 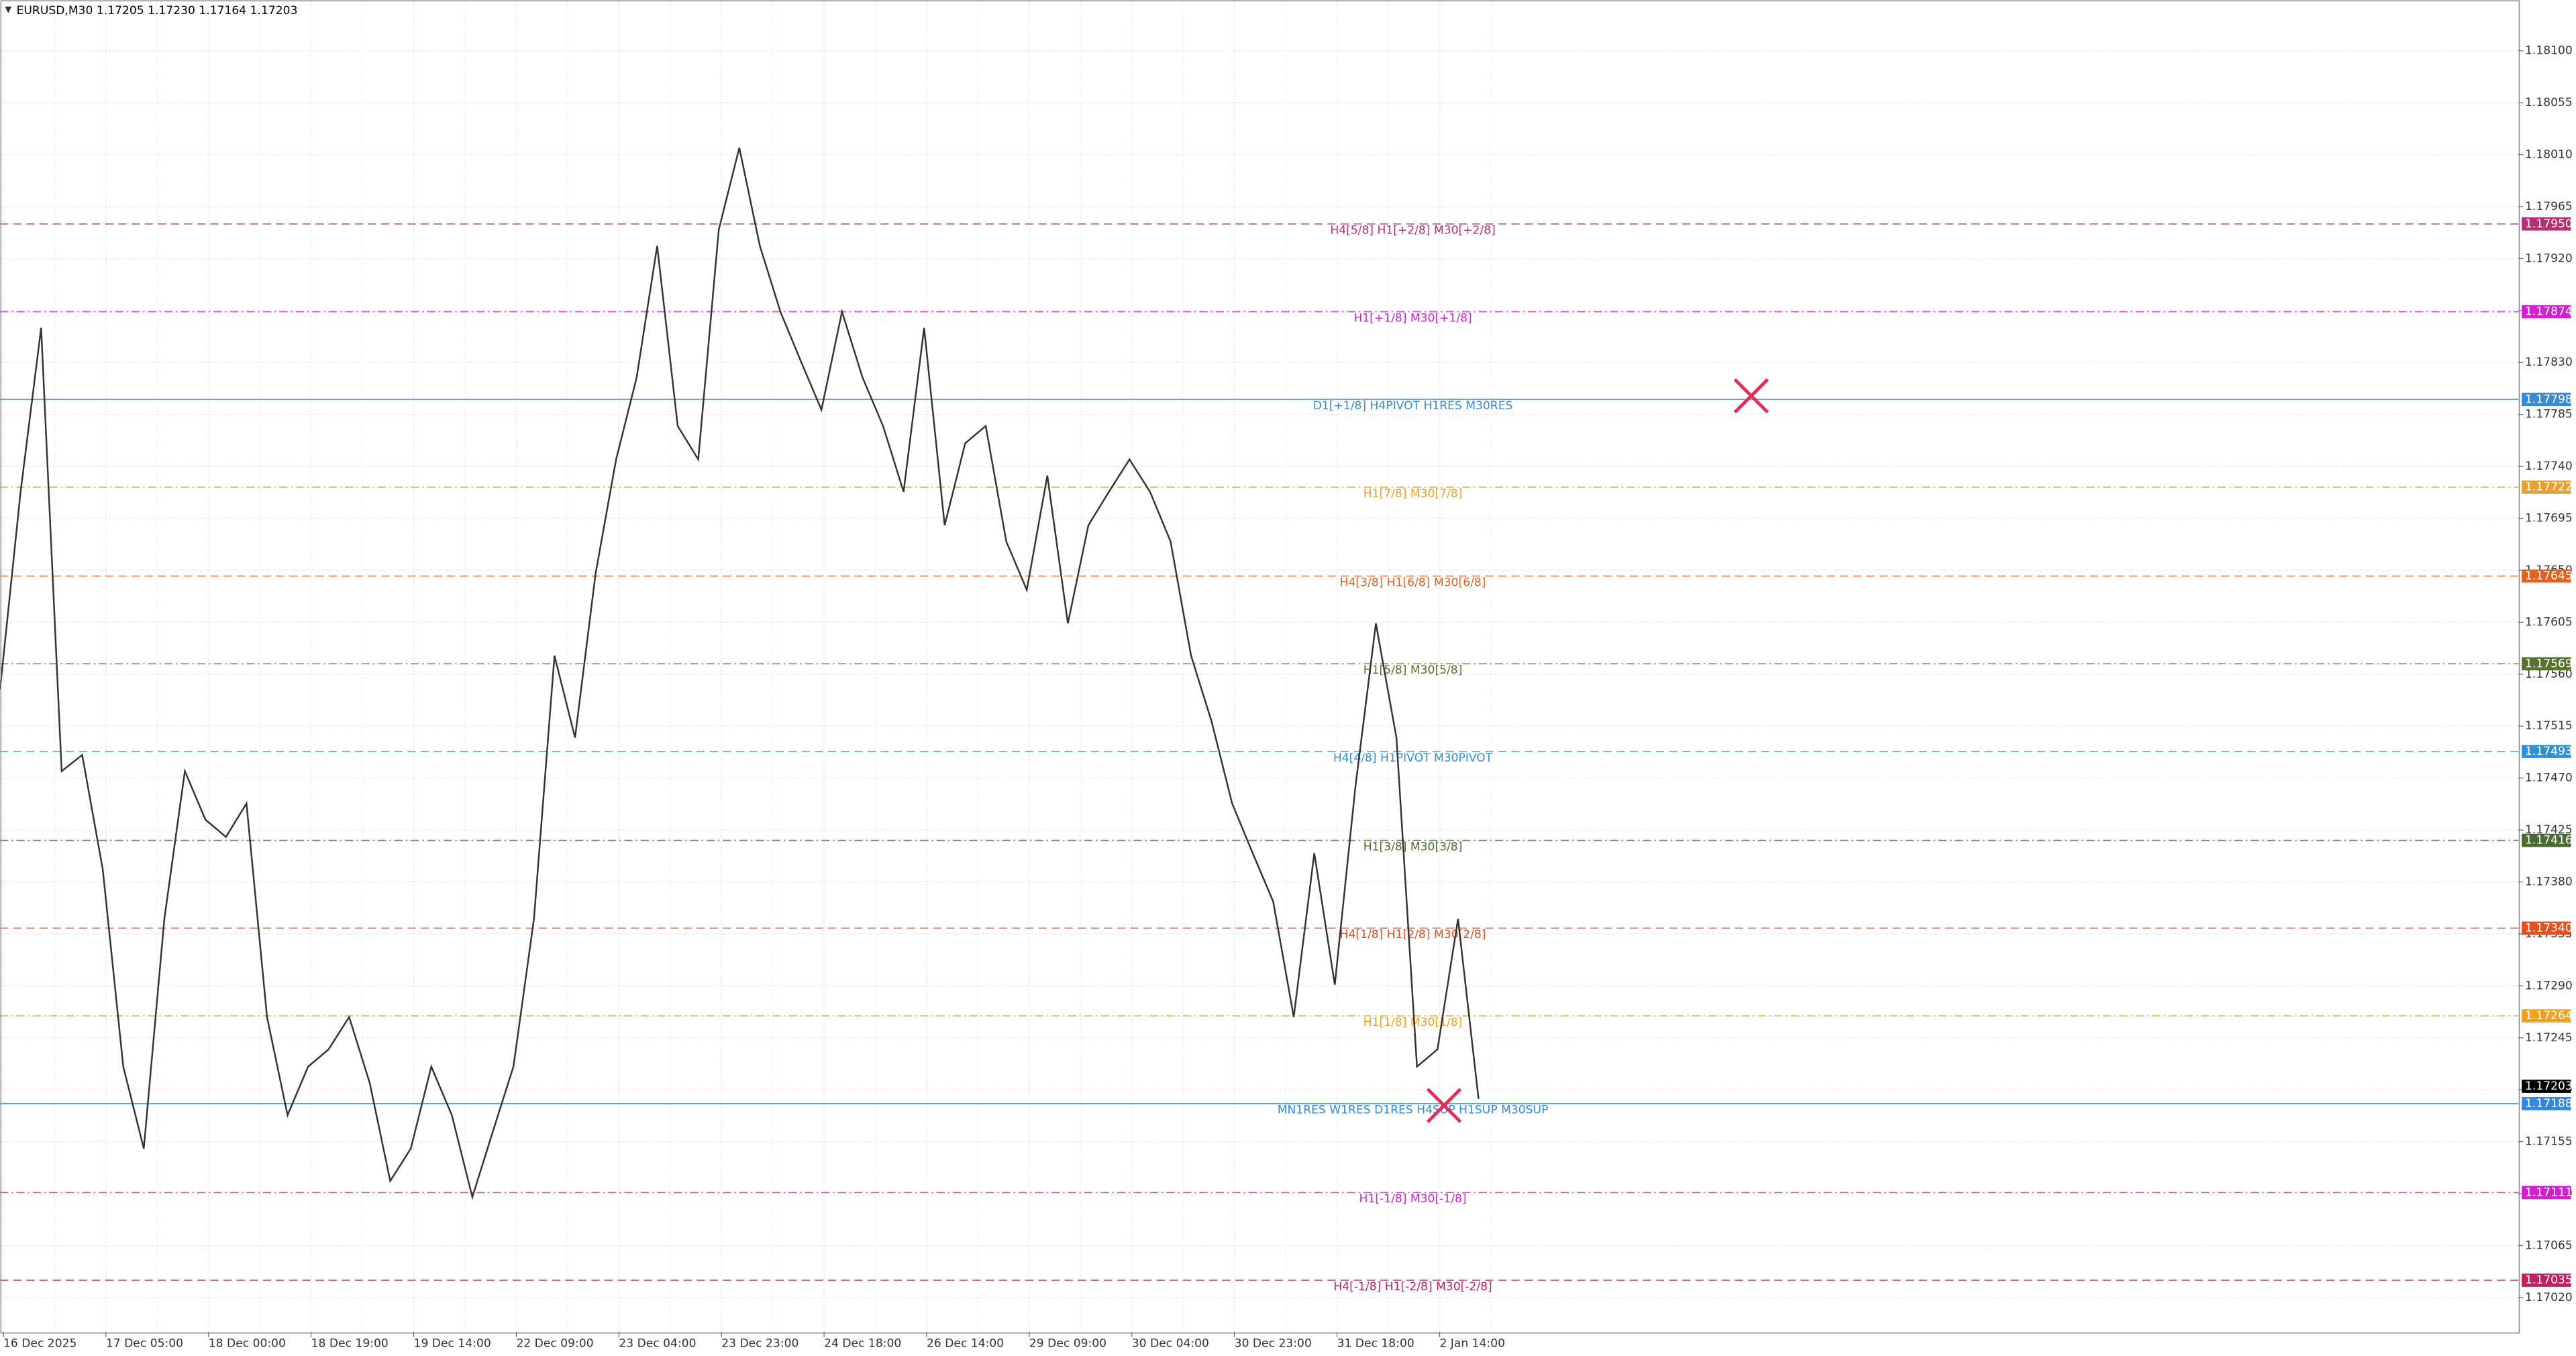 I want to click on x-tick-label: 17 Dec 05:00, so click(x=144, y=1344).